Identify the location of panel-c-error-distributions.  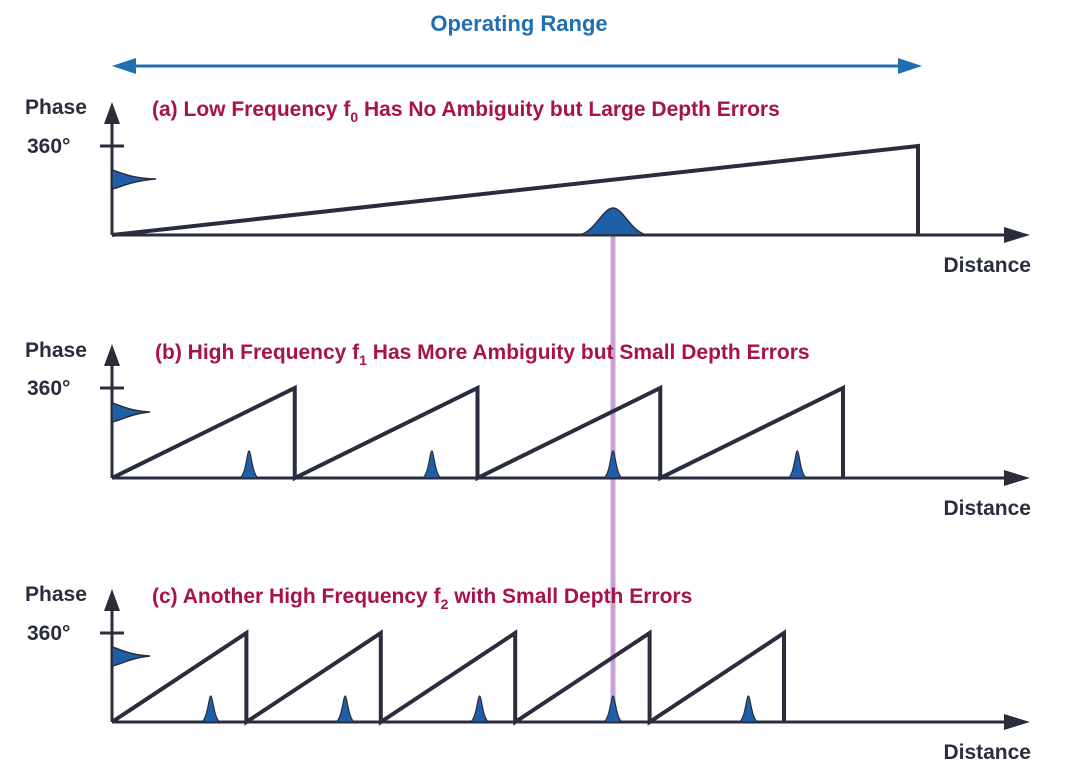
(435, 684).